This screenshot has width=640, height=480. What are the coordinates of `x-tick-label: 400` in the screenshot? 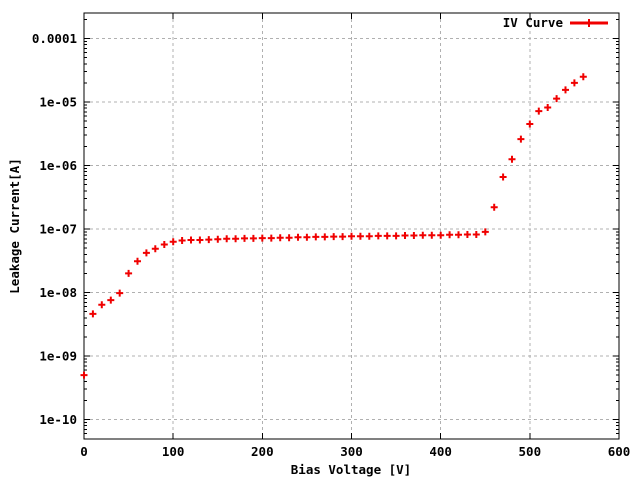 It's located at (440, 451).